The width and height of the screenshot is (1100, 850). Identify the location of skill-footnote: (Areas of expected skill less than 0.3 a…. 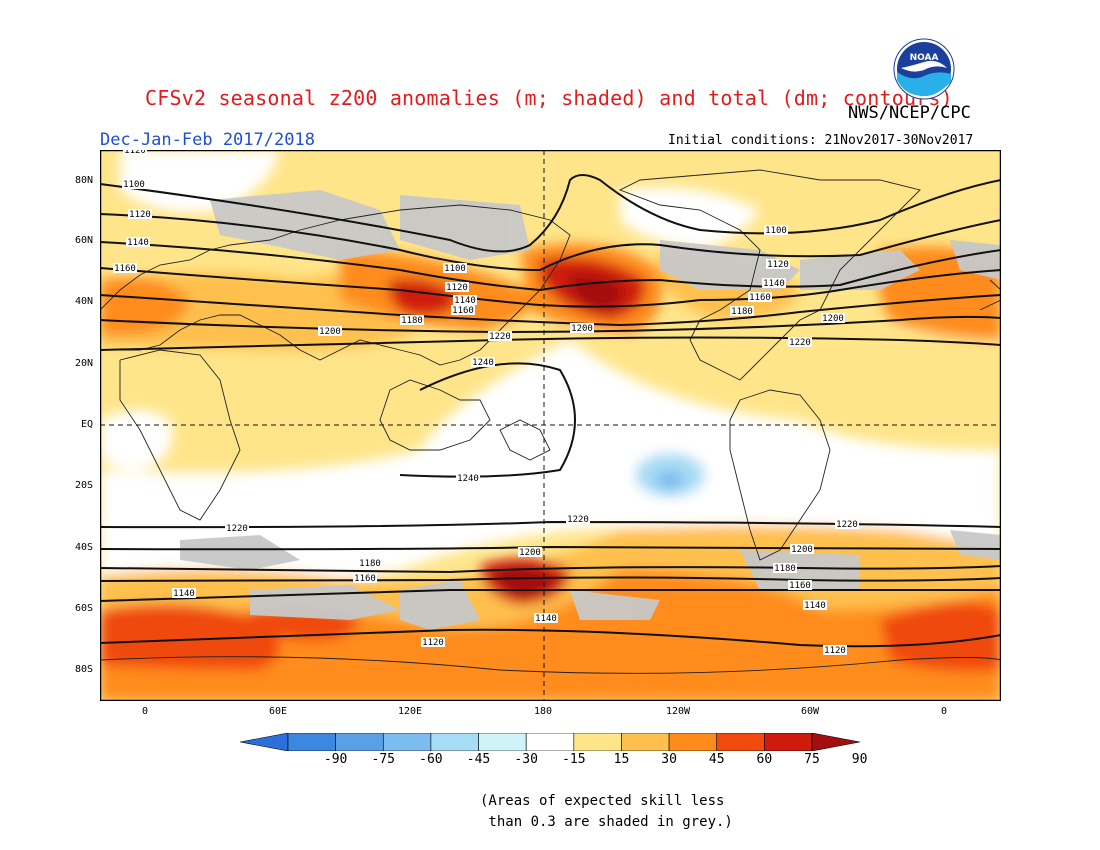
(606, 812).